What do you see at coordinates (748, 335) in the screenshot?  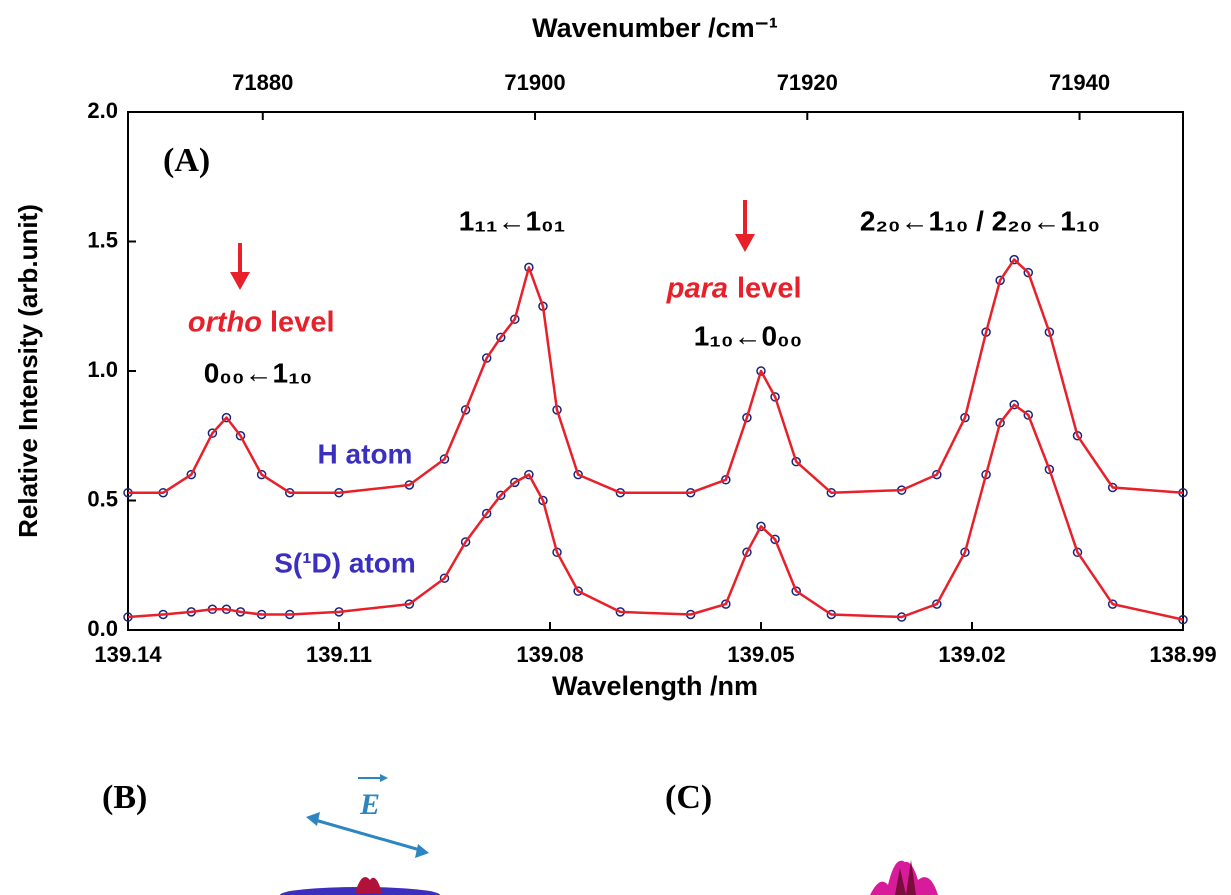 I see `transition-label: 1₁₀←0₀₀` at bounding box center [748, 335].